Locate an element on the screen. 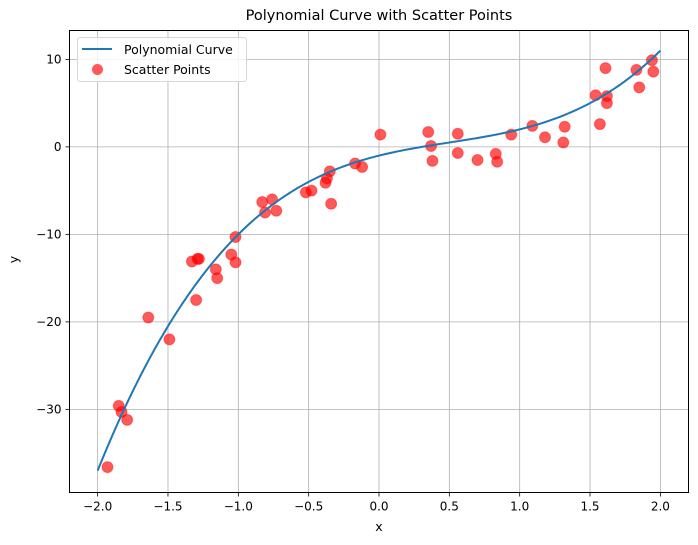 This screenshot has width=698, height=545. x-tick-label: 1.5 is located at coordinates (589, 507).